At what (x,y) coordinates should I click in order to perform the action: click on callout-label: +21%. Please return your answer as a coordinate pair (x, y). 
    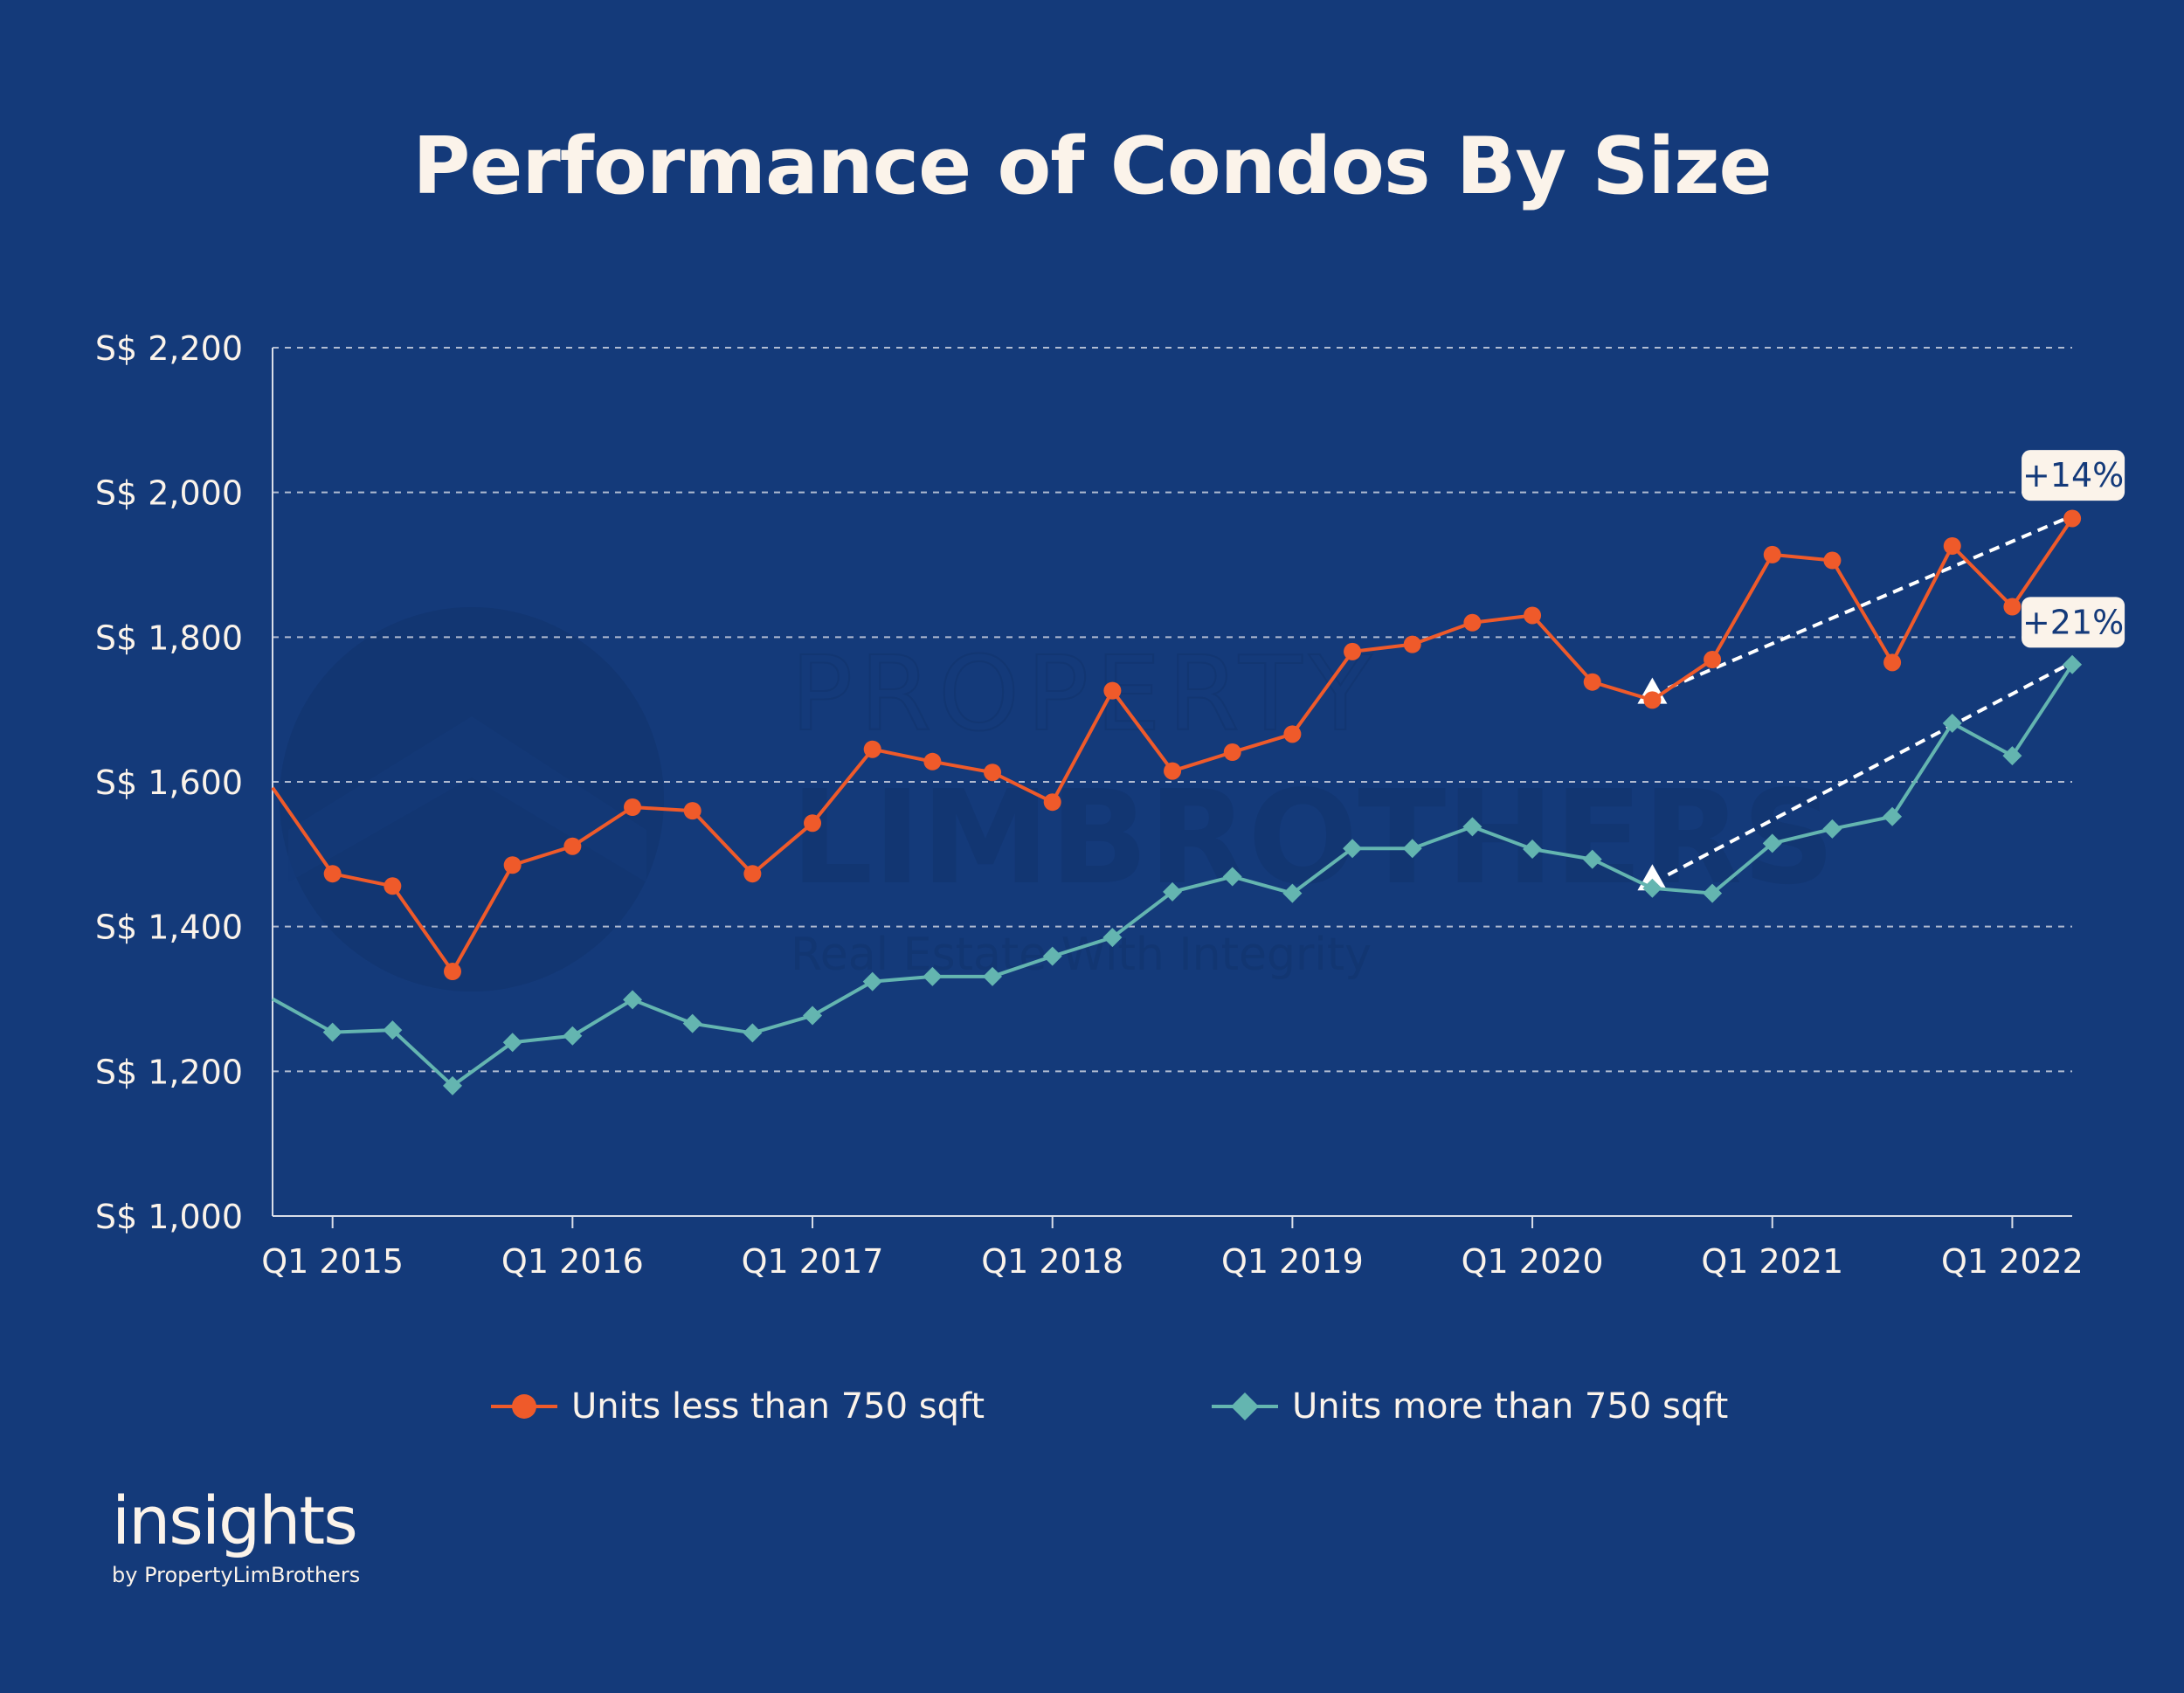
    Looking at the image, I should click on (2073, 622).